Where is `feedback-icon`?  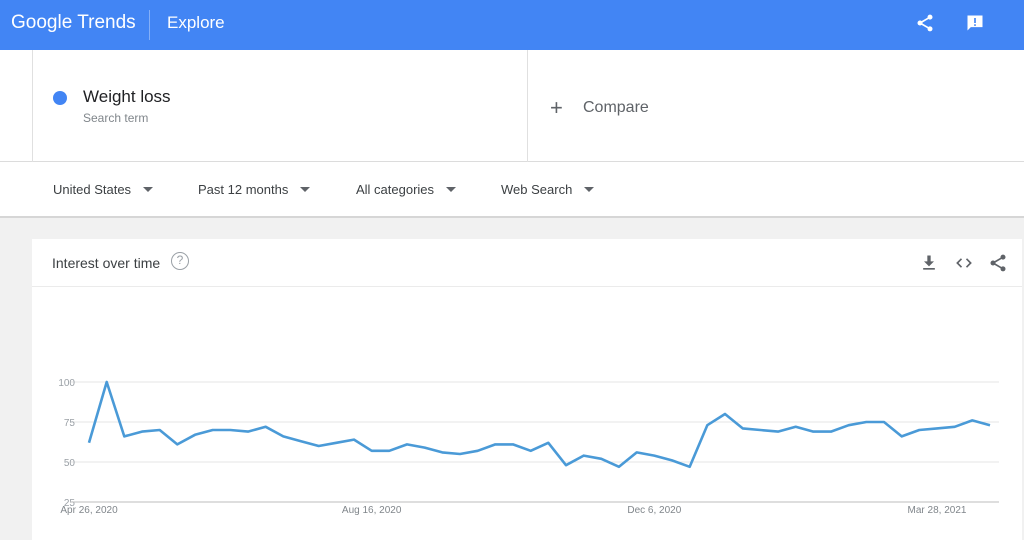 feedback-icon is located at coordinates (975, 23).